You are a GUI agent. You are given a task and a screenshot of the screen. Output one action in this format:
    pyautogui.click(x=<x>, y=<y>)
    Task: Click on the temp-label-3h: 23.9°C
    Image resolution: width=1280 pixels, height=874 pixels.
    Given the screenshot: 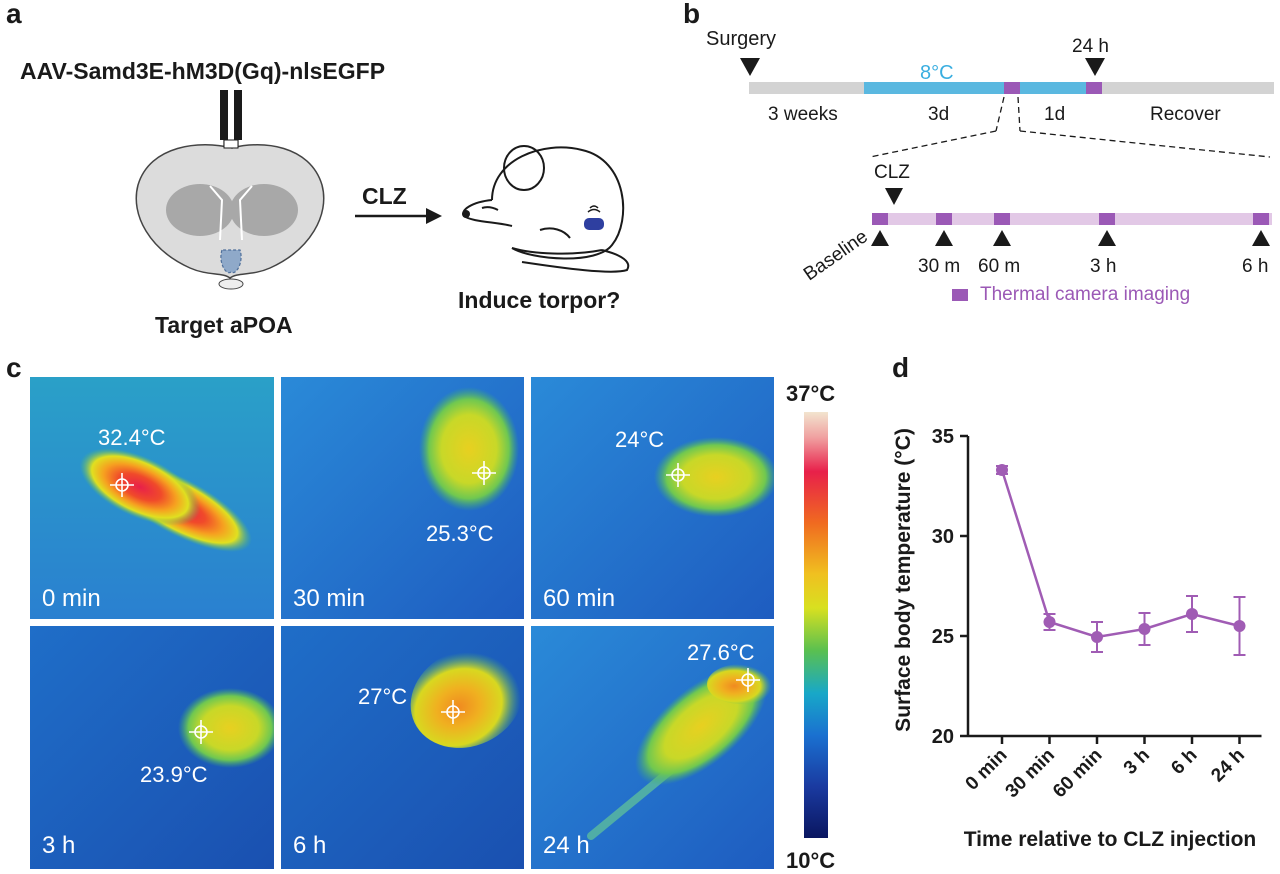 What is the action you would take?
    pyautogui.click(x=174, y=774)
    